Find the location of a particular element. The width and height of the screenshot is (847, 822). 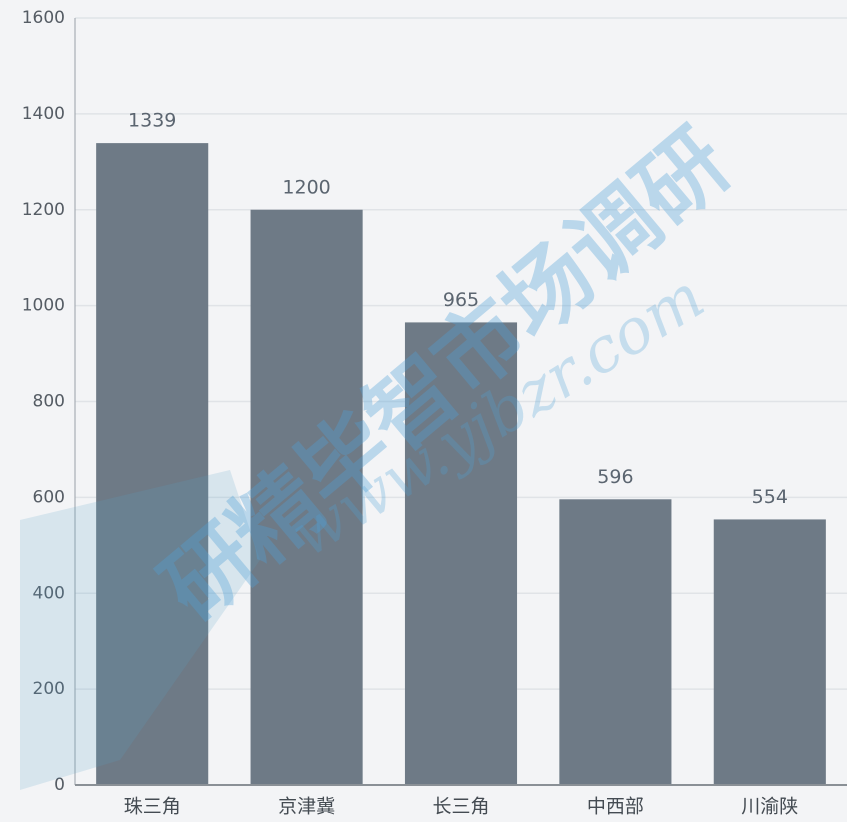

y-tick-label: 0 is located at coordinates (59, 785).